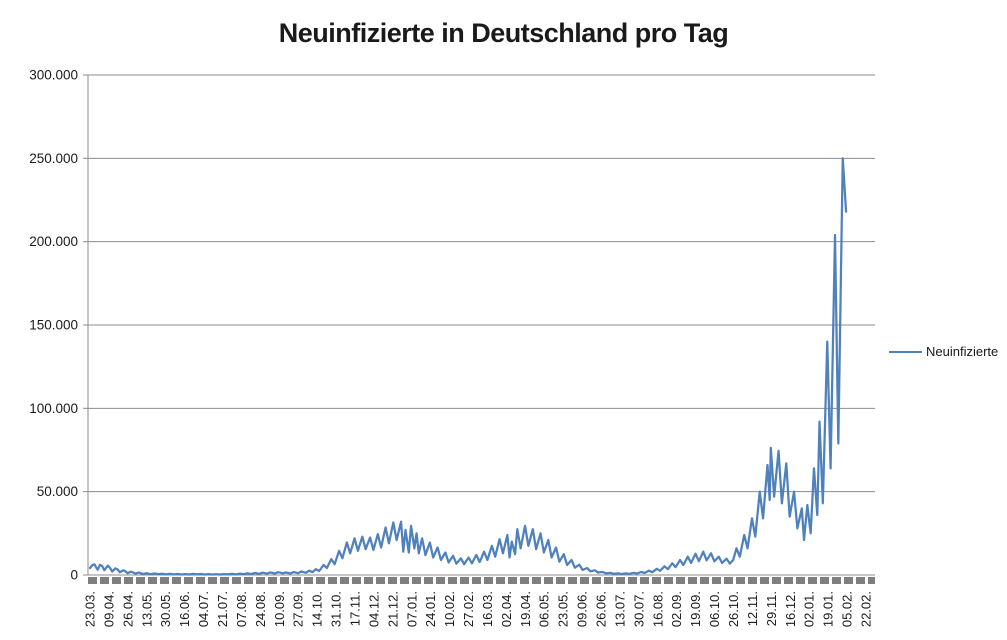 The height and width of the screenshot is (640, 1007). I want to click on y-axis-tick-label: 0, so click(74, 575).